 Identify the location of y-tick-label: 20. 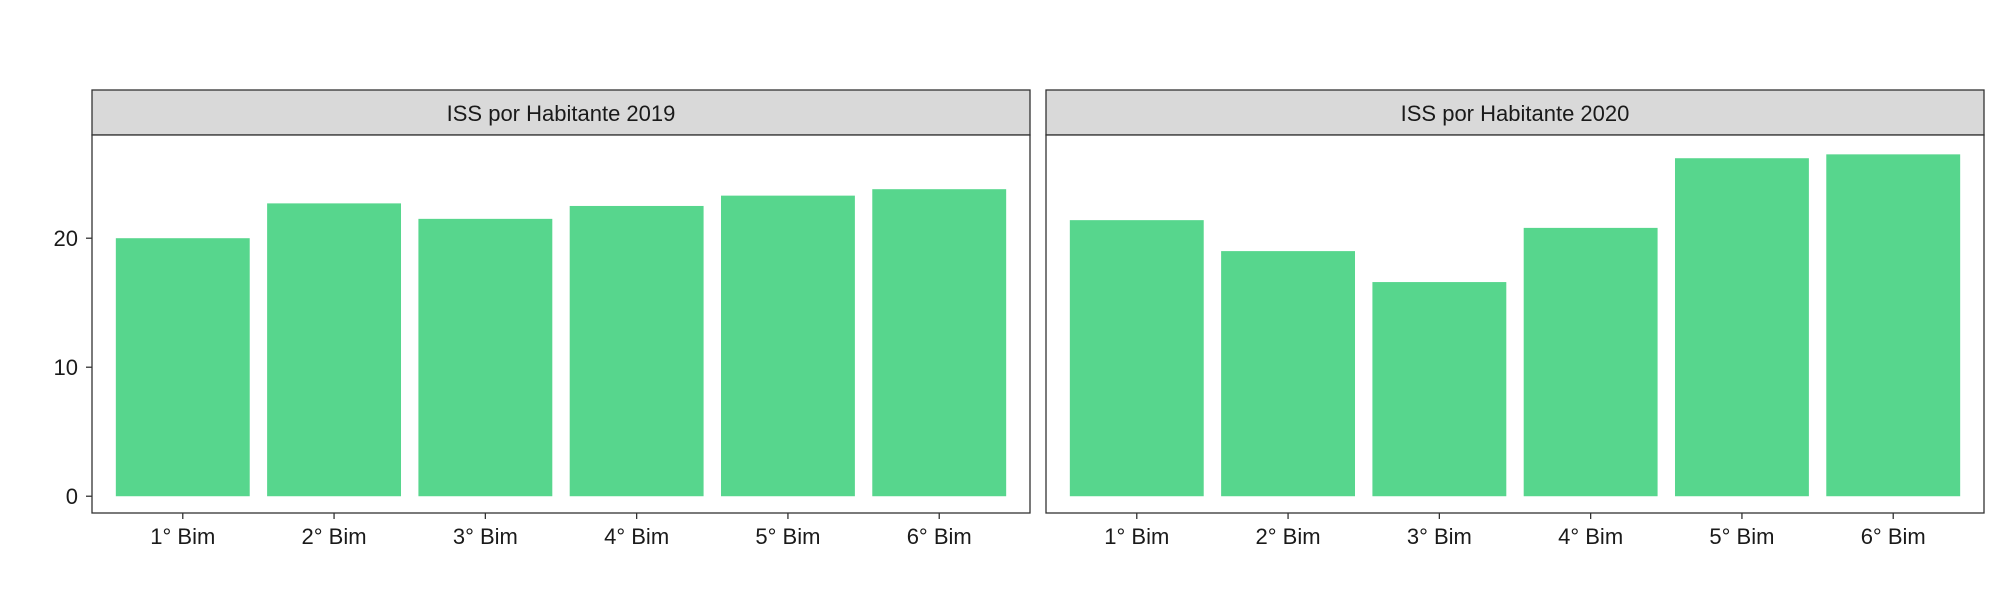
(66, 238).